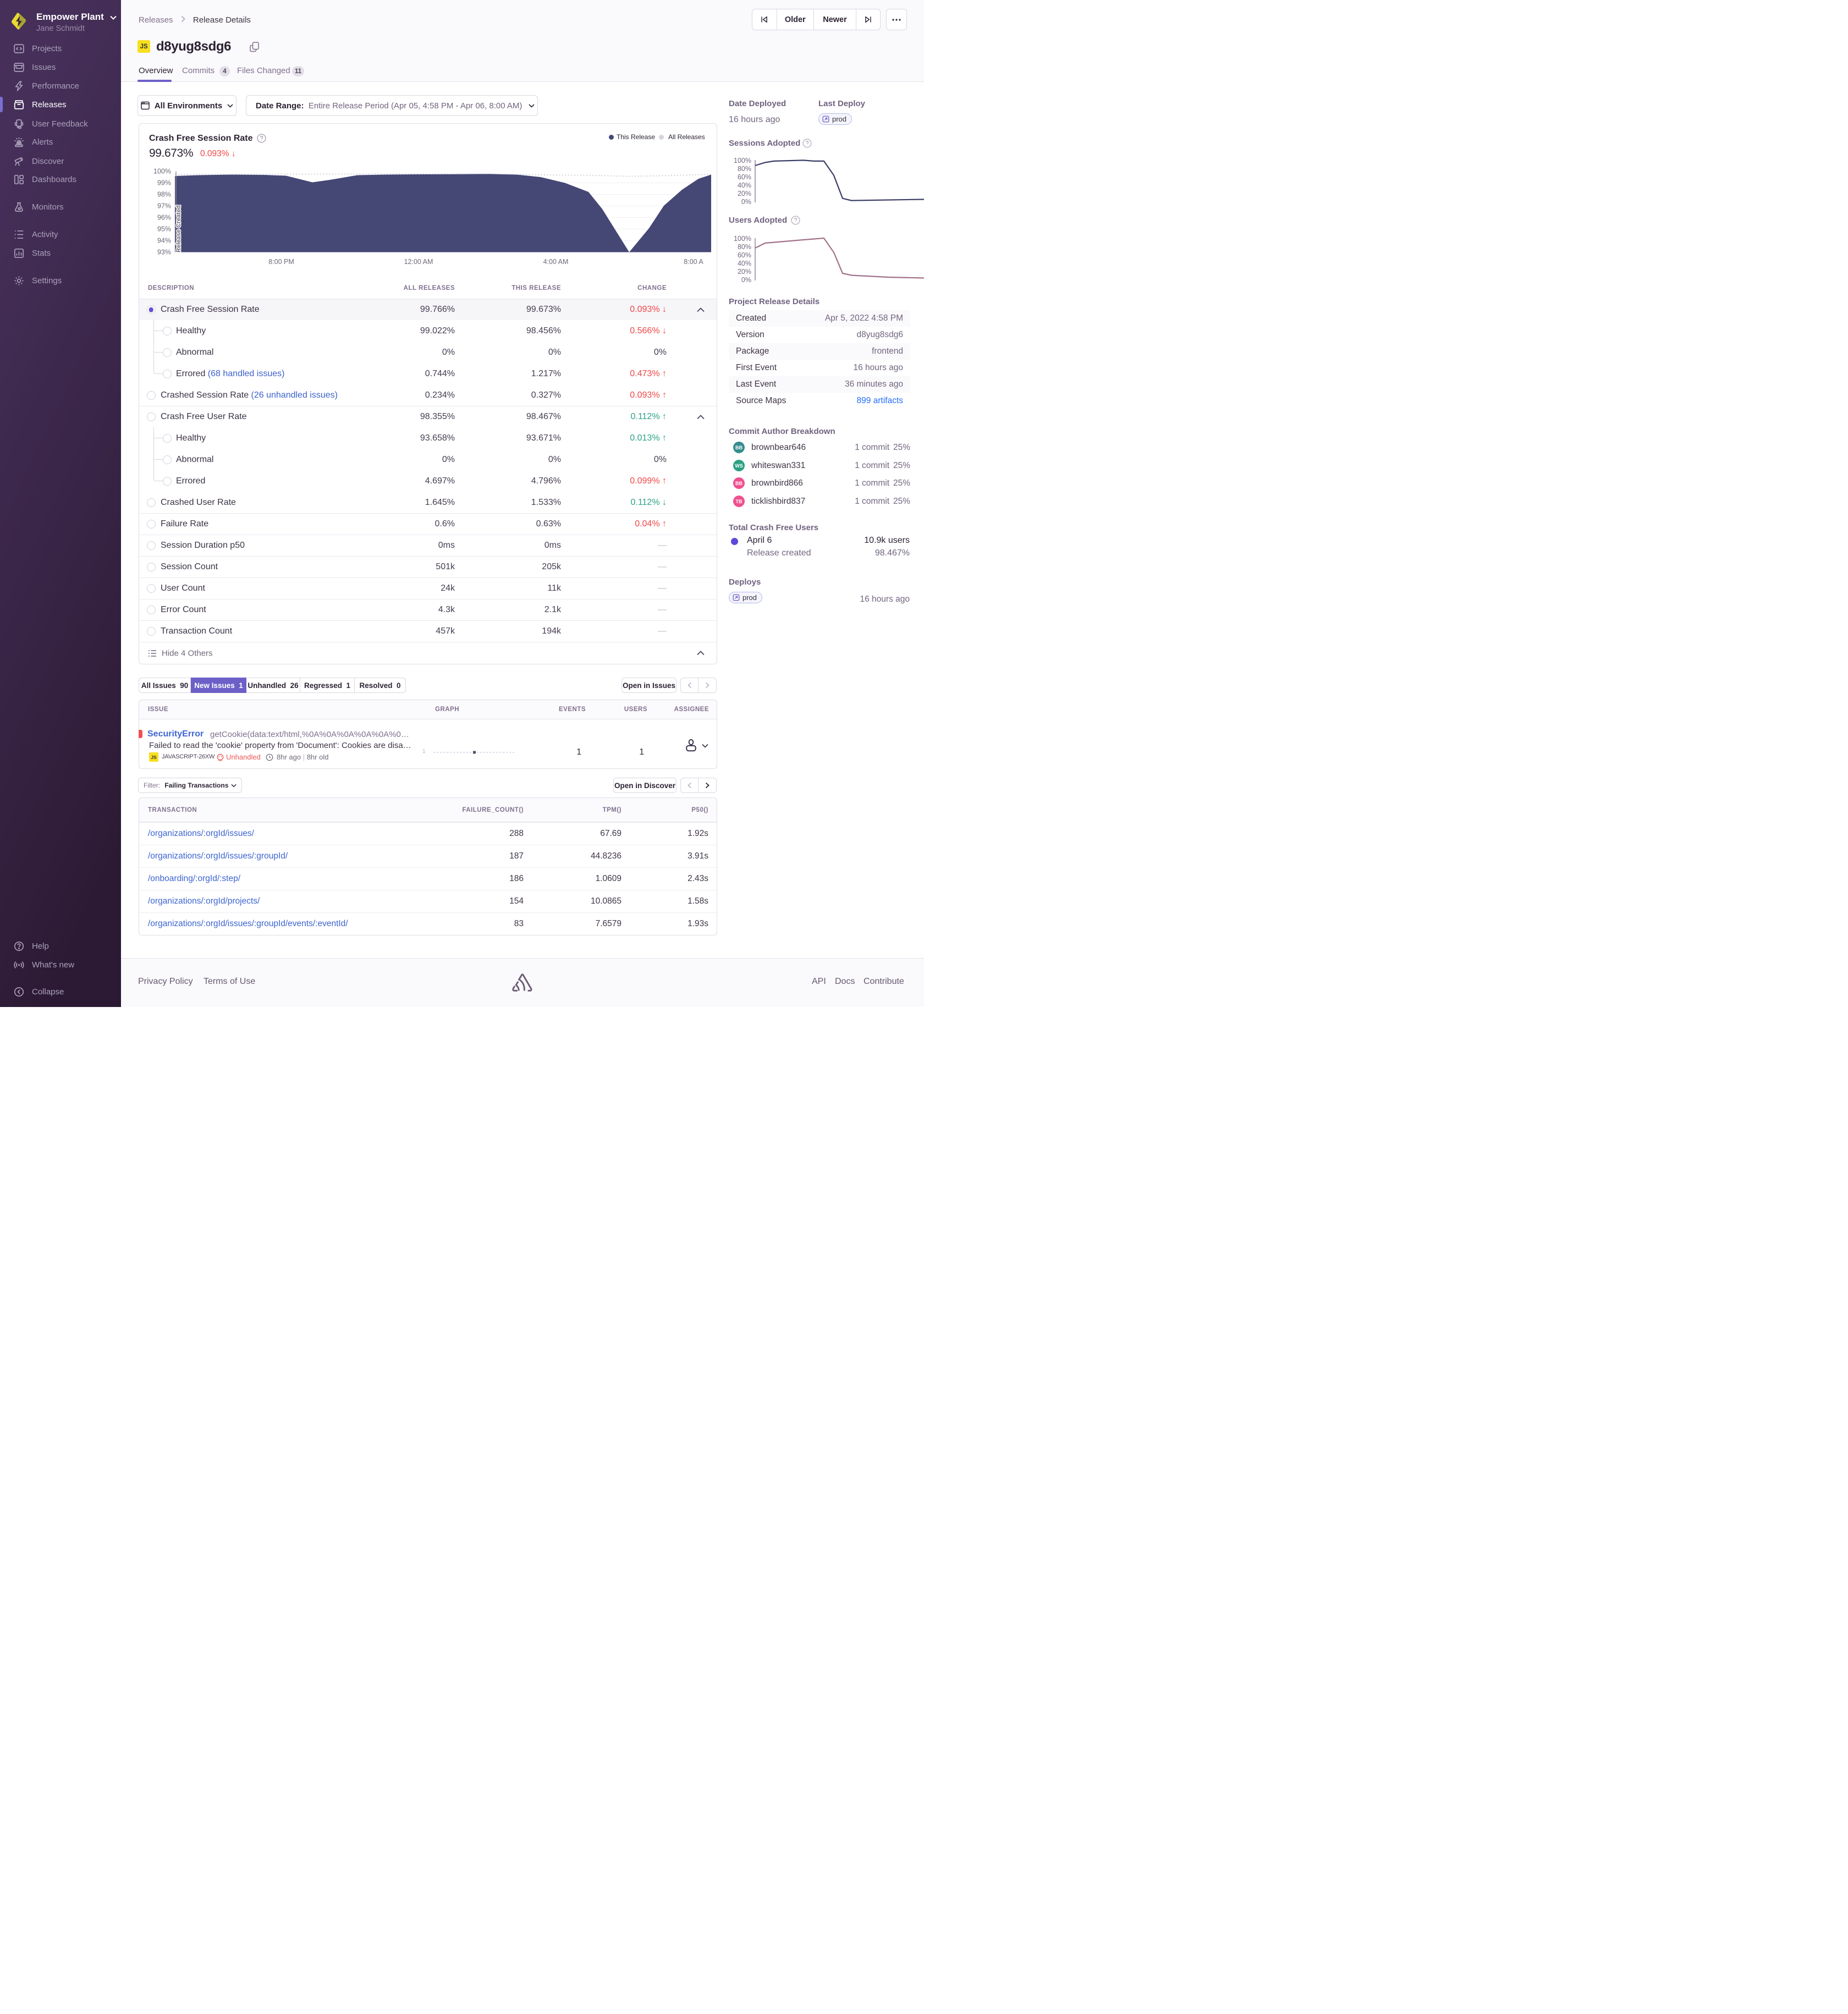 This screenshot has width=1848, height=2014. I want to click on svg-text: 8:00 PM, so click(281, 262).